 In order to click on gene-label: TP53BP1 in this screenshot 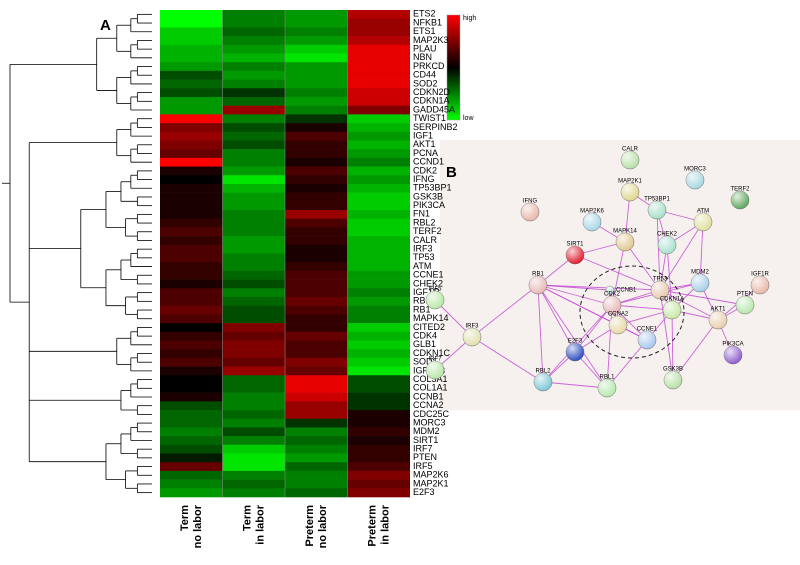, I will do `click(432, 188)`.